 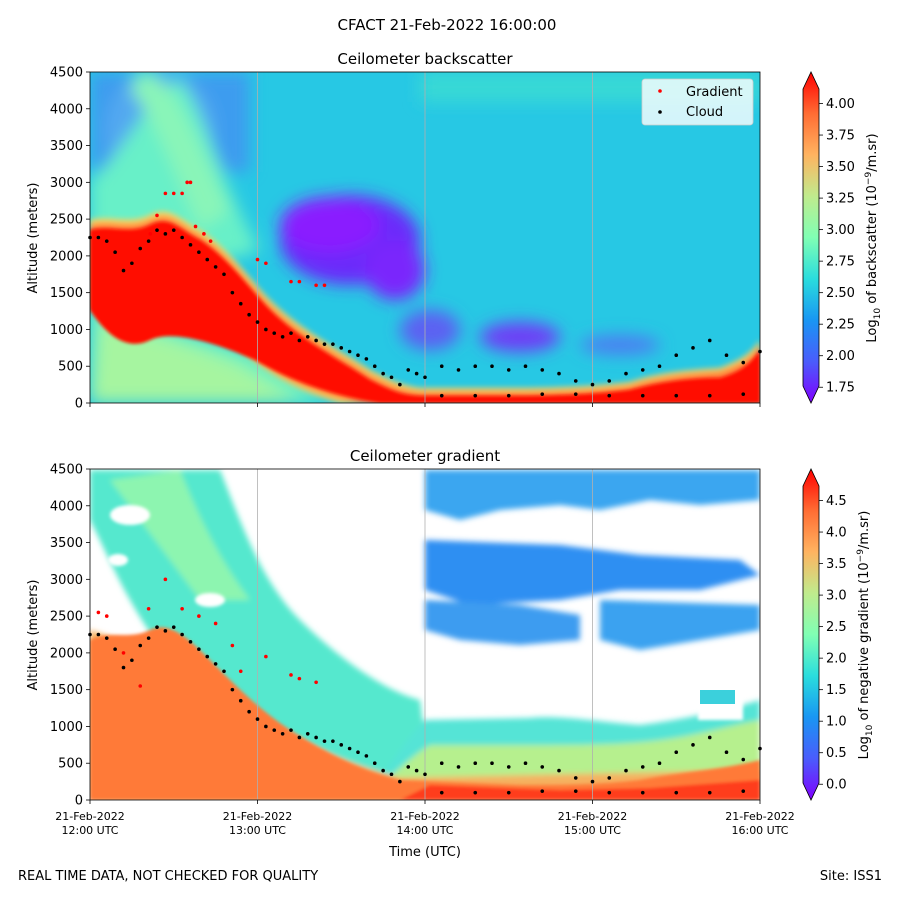 What do you see at coordinates (66, 653) in the screenshot?
I see `y-tick-label: 2000` at bounding box center [66, 653].